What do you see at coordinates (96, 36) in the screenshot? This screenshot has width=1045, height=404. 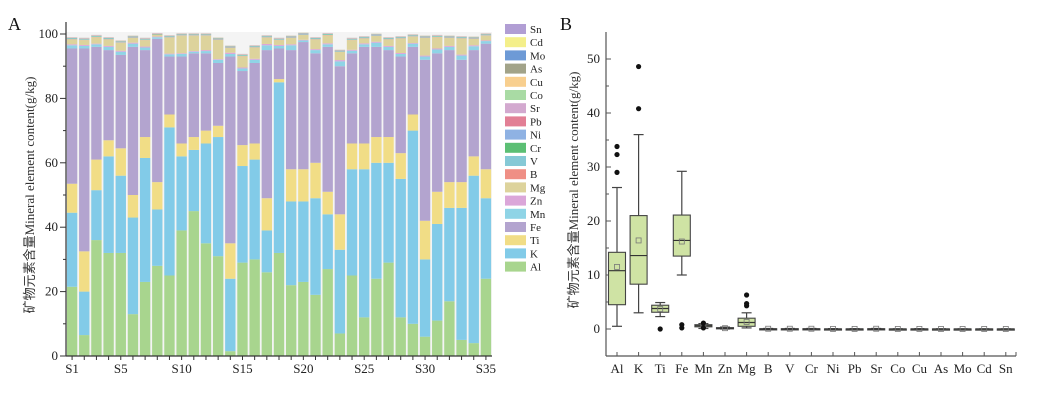 I see `bar-segment-v-s3` at bounding box center [96, 36].